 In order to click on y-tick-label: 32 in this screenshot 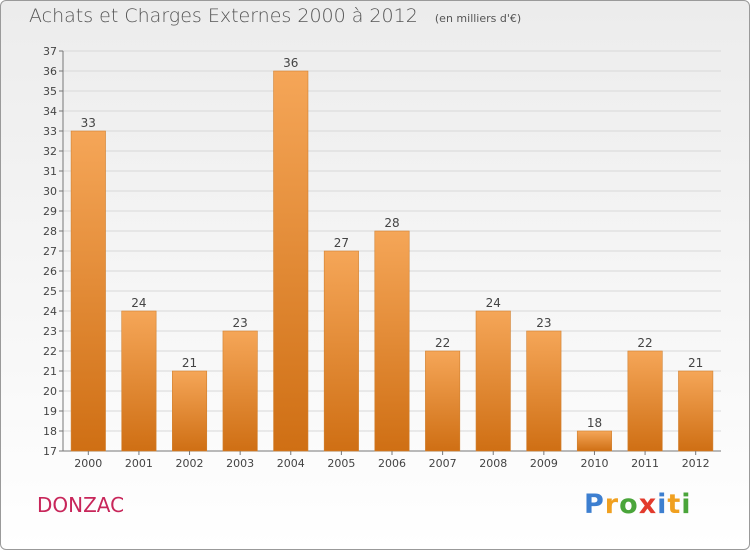, I will do `click(50, 151)`.